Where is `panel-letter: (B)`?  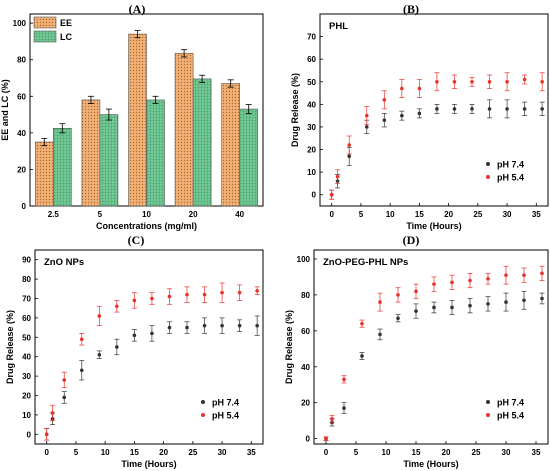 panel-letter: (B) is located at coordinates (411, 9).